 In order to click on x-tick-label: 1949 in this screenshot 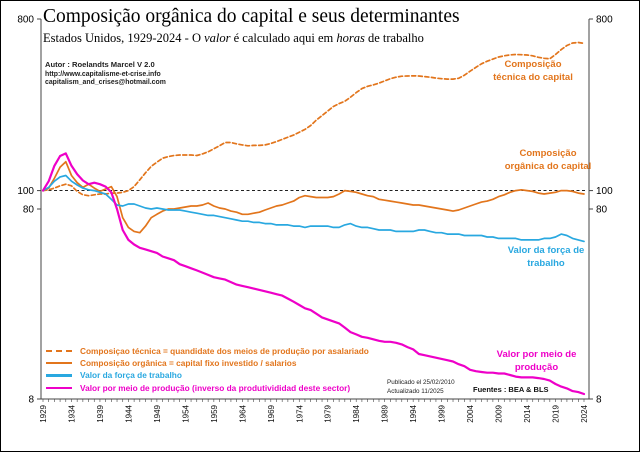, I will do `click(157, 413)`.